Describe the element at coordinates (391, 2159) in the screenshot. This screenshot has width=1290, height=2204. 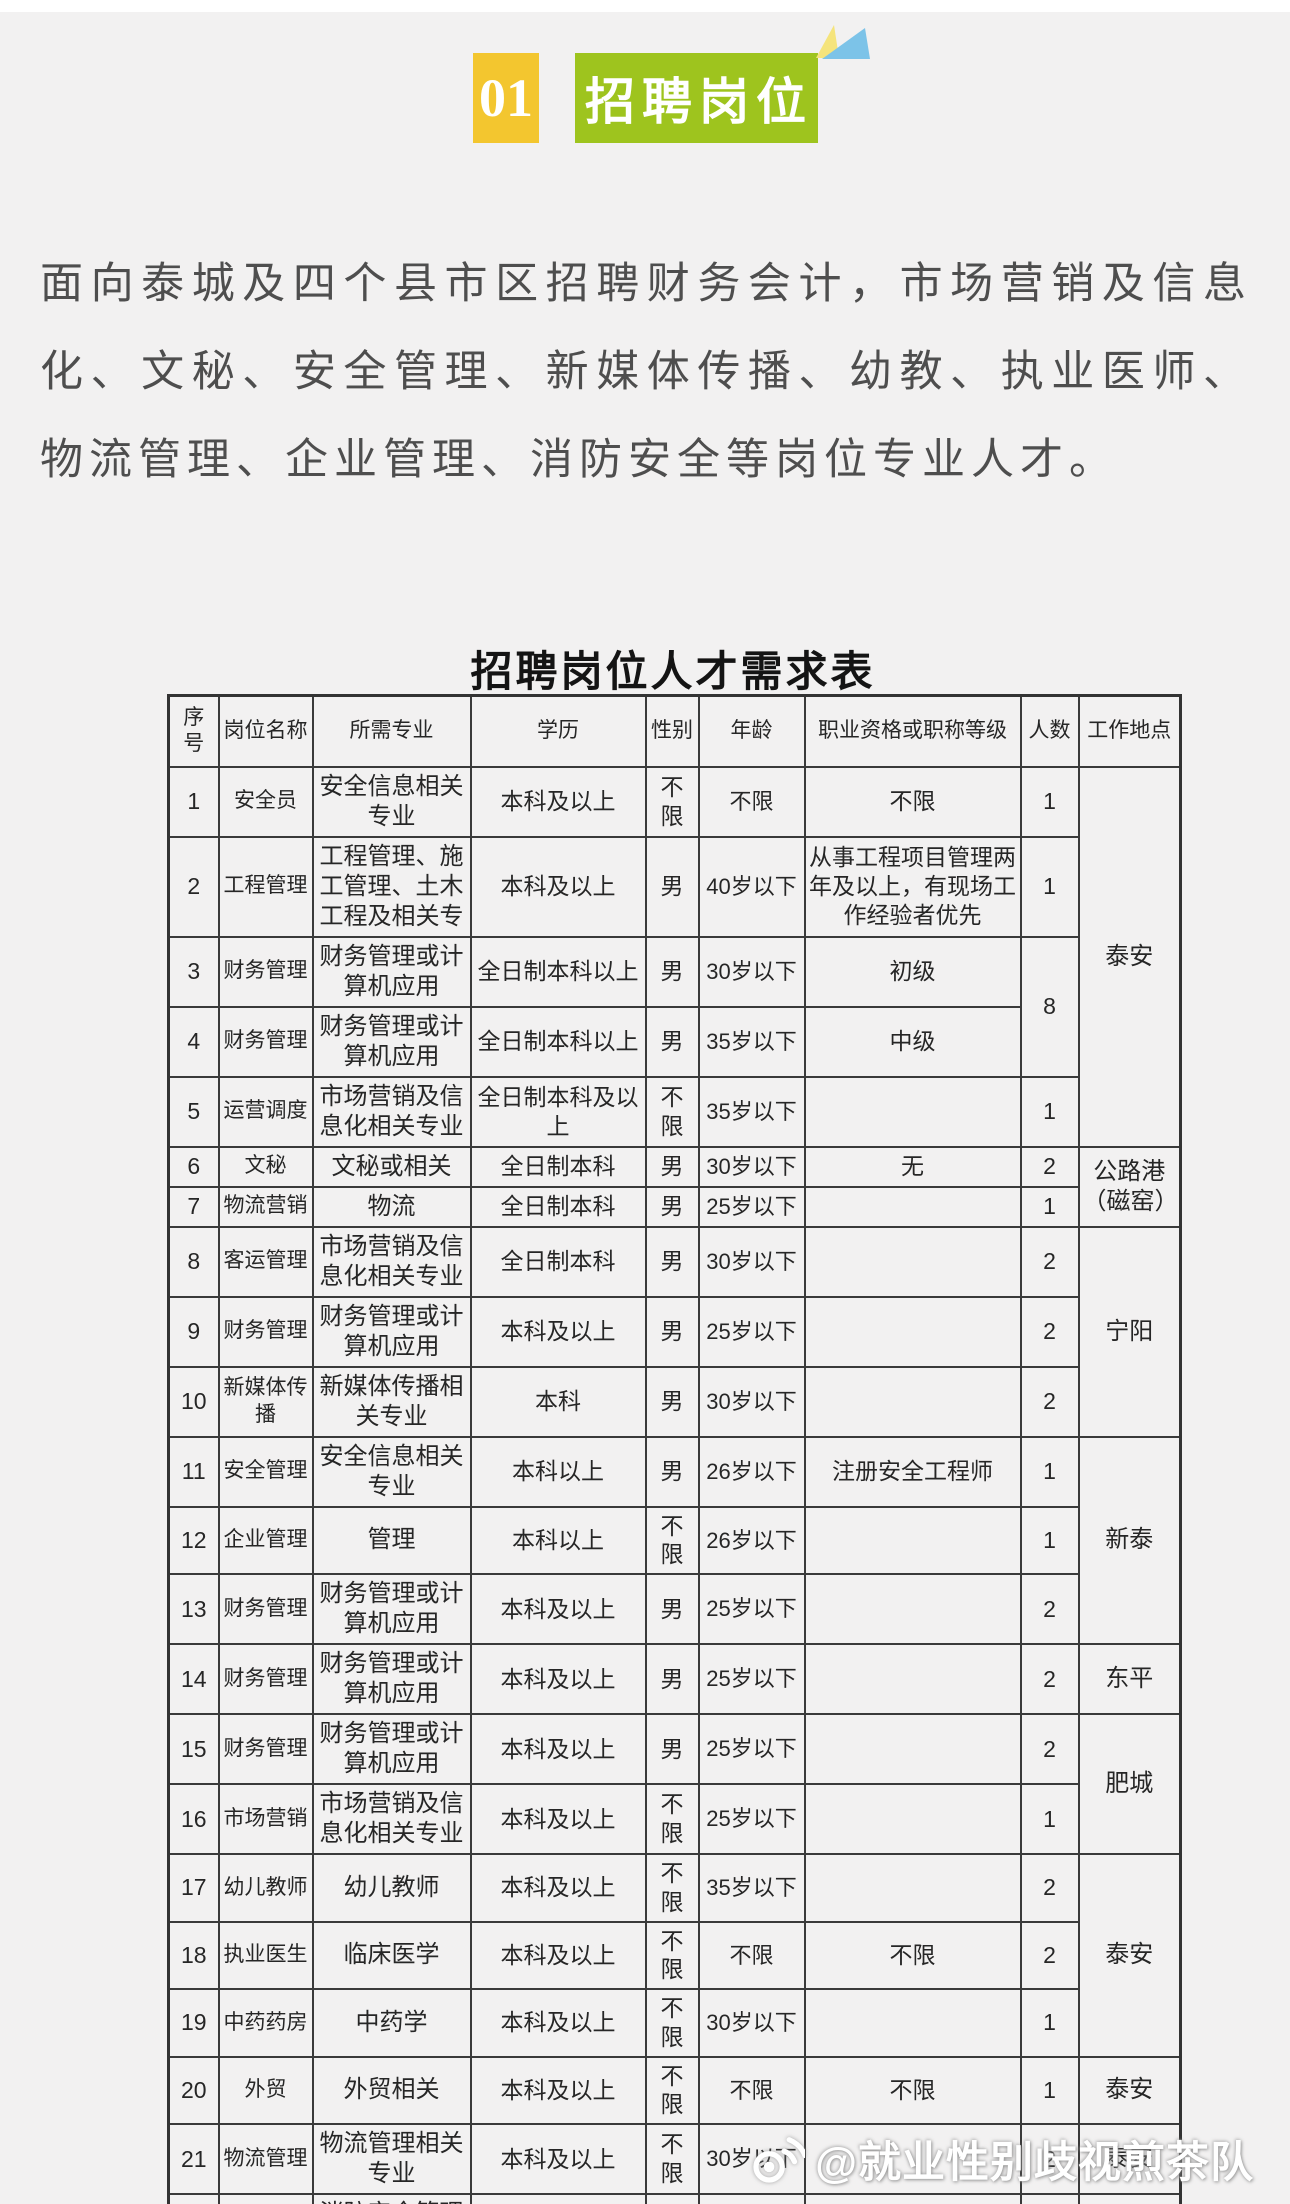
I see `cell-major: 物流管理相关专业` at that location.